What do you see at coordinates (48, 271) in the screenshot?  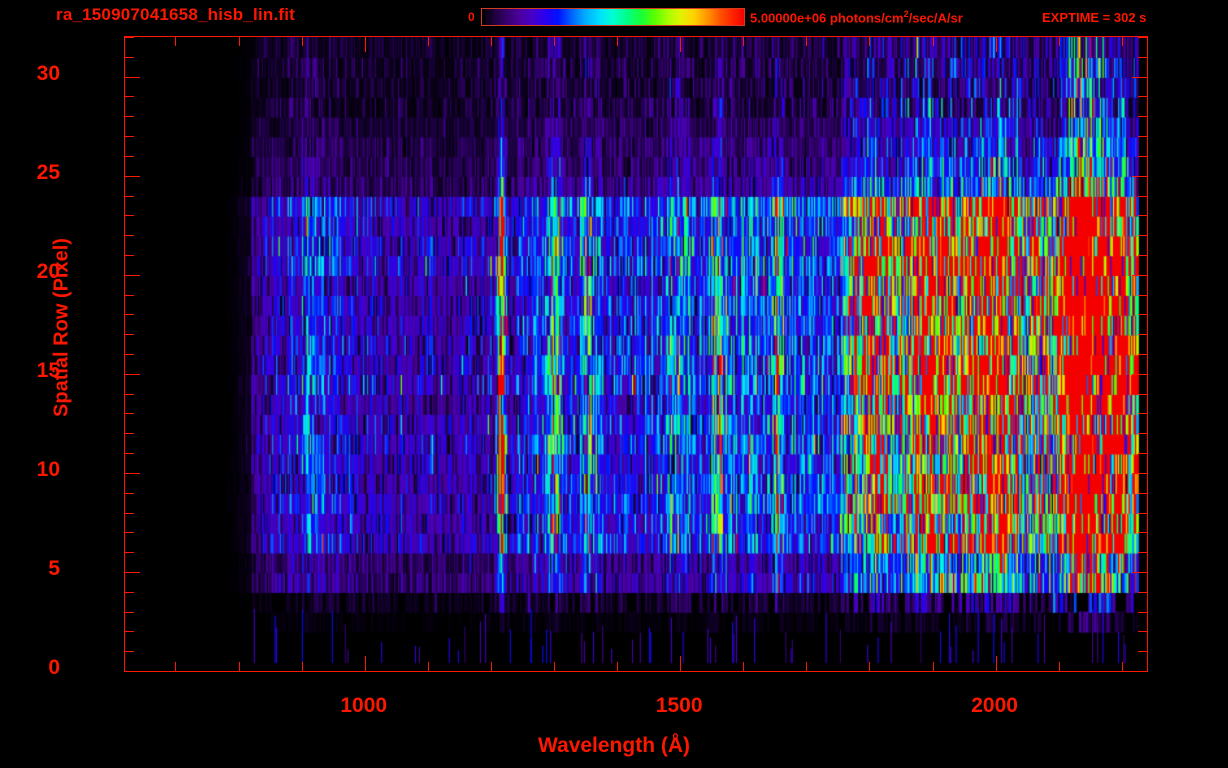 I see `y-tick-label: 20` at bounding box center [48, 271].